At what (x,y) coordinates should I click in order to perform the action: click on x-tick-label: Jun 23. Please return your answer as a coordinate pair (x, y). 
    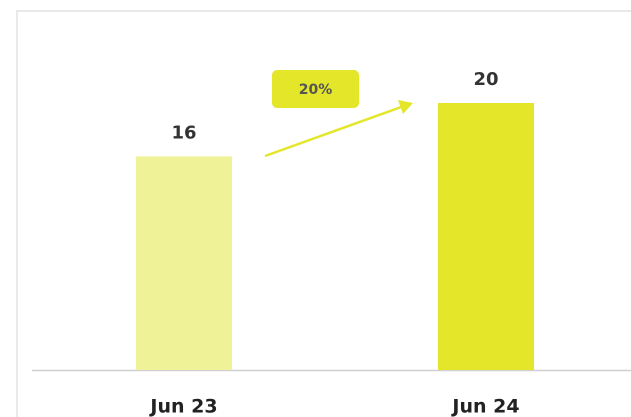
    Looking at the image, I should click on (182, 406).